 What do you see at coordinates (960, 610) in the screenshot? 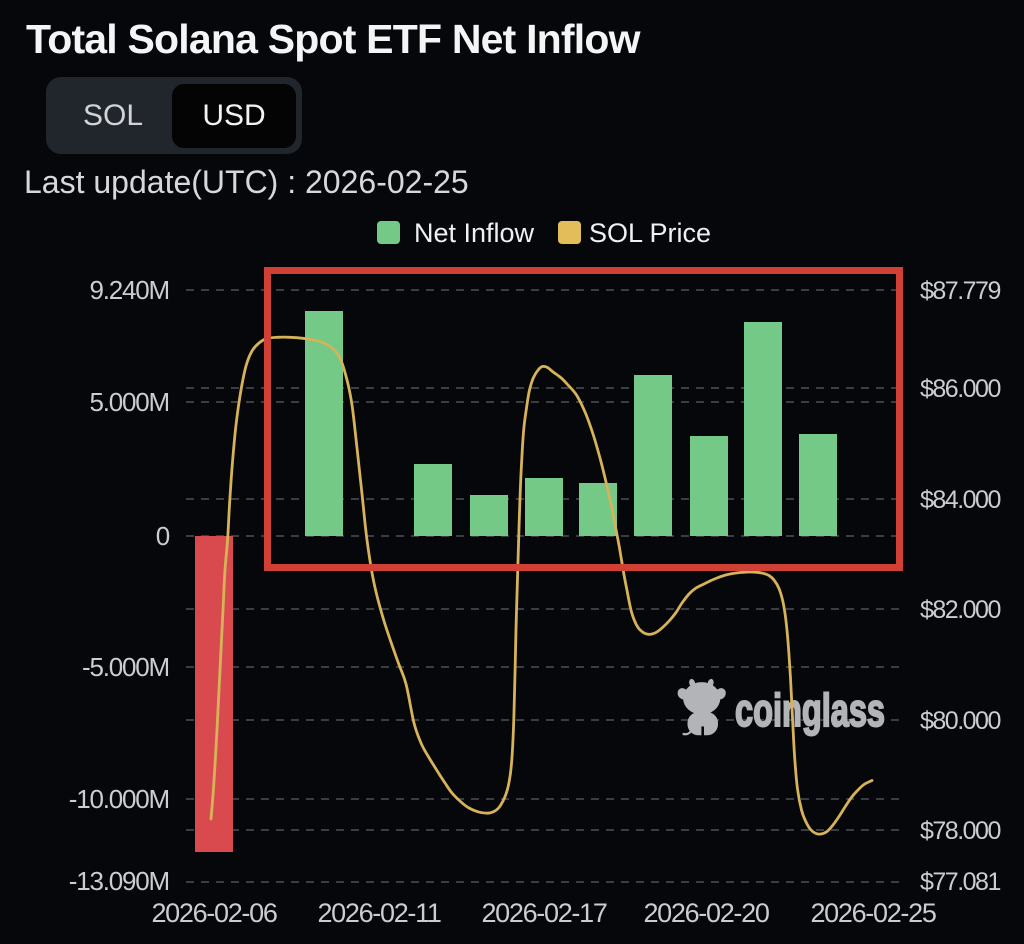
I see `svg-text: $82.000` at bounding box center [960, 610].